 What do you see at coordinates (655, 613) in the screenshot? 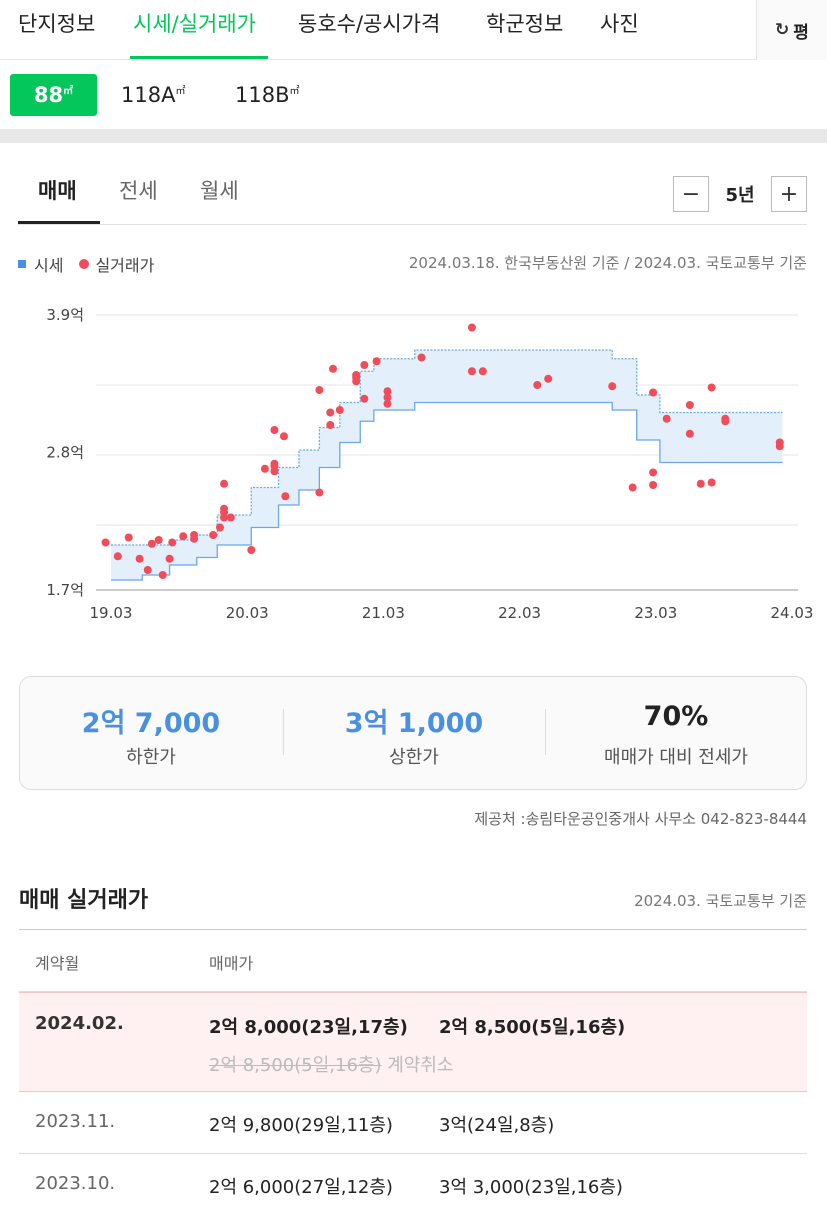
I see `x-tick-label: 23.03` at bounding box center [655, 613].